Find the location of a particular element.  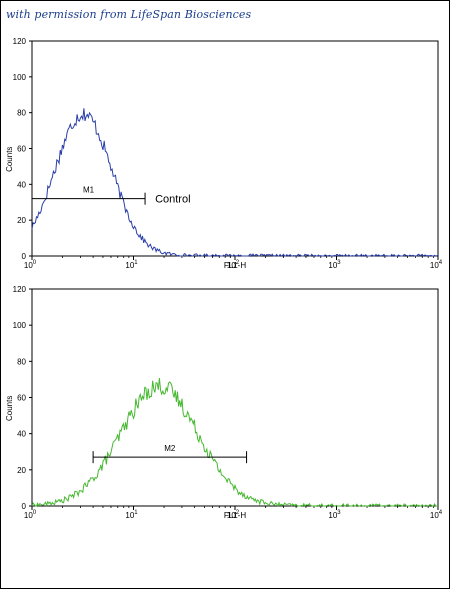

control-annotation: Control is located at coordinates (172, 200).